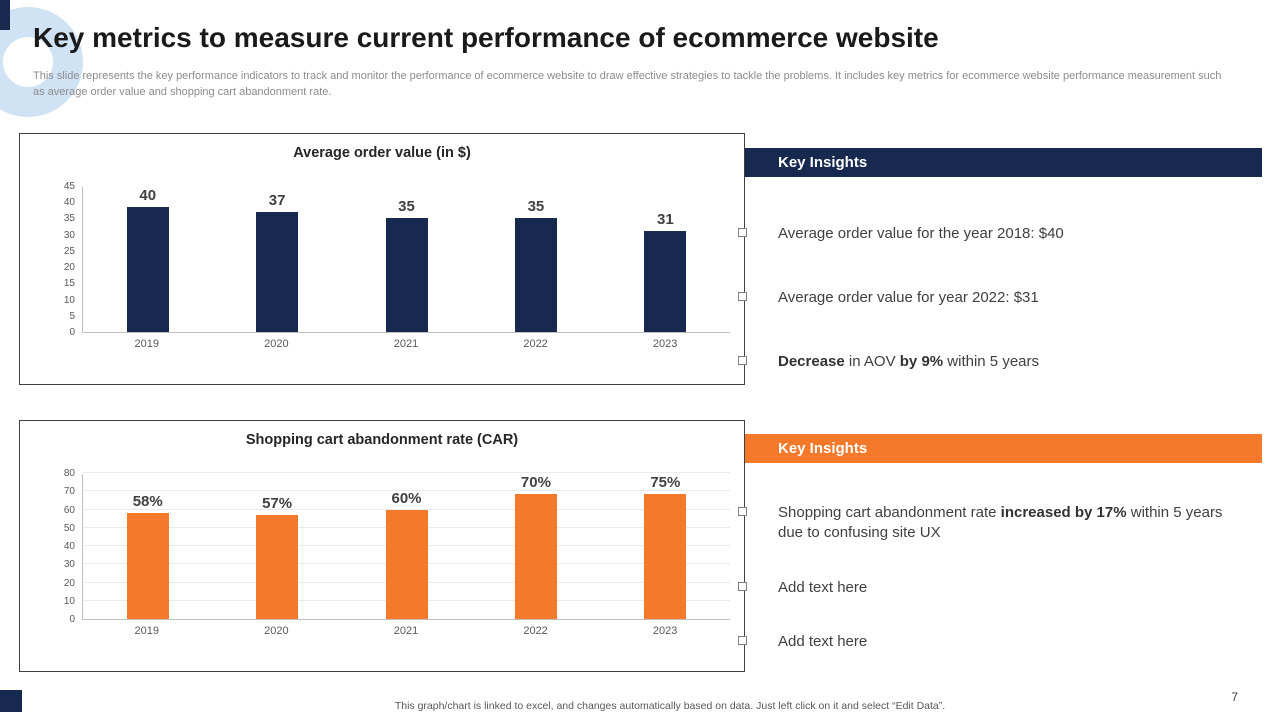 The image size is (1280, 720). Describe the element at coordinates (382, 153) in the screenshot. I see `chart-title: Average order value (in $)` at that location.